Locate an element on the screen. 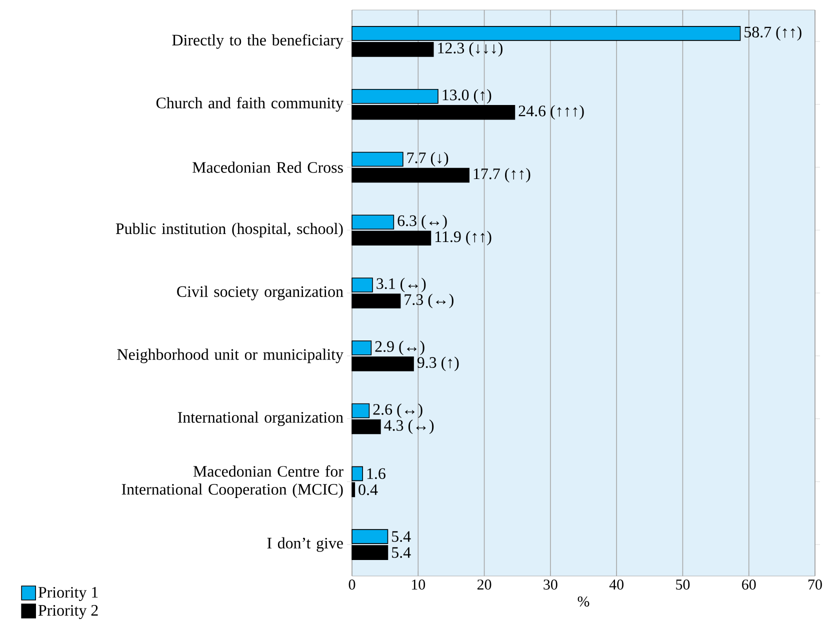 The width and height of the screenshot is (829, 633). data-label: 11.9 (↑↑) is located at coordinates (464, 238).